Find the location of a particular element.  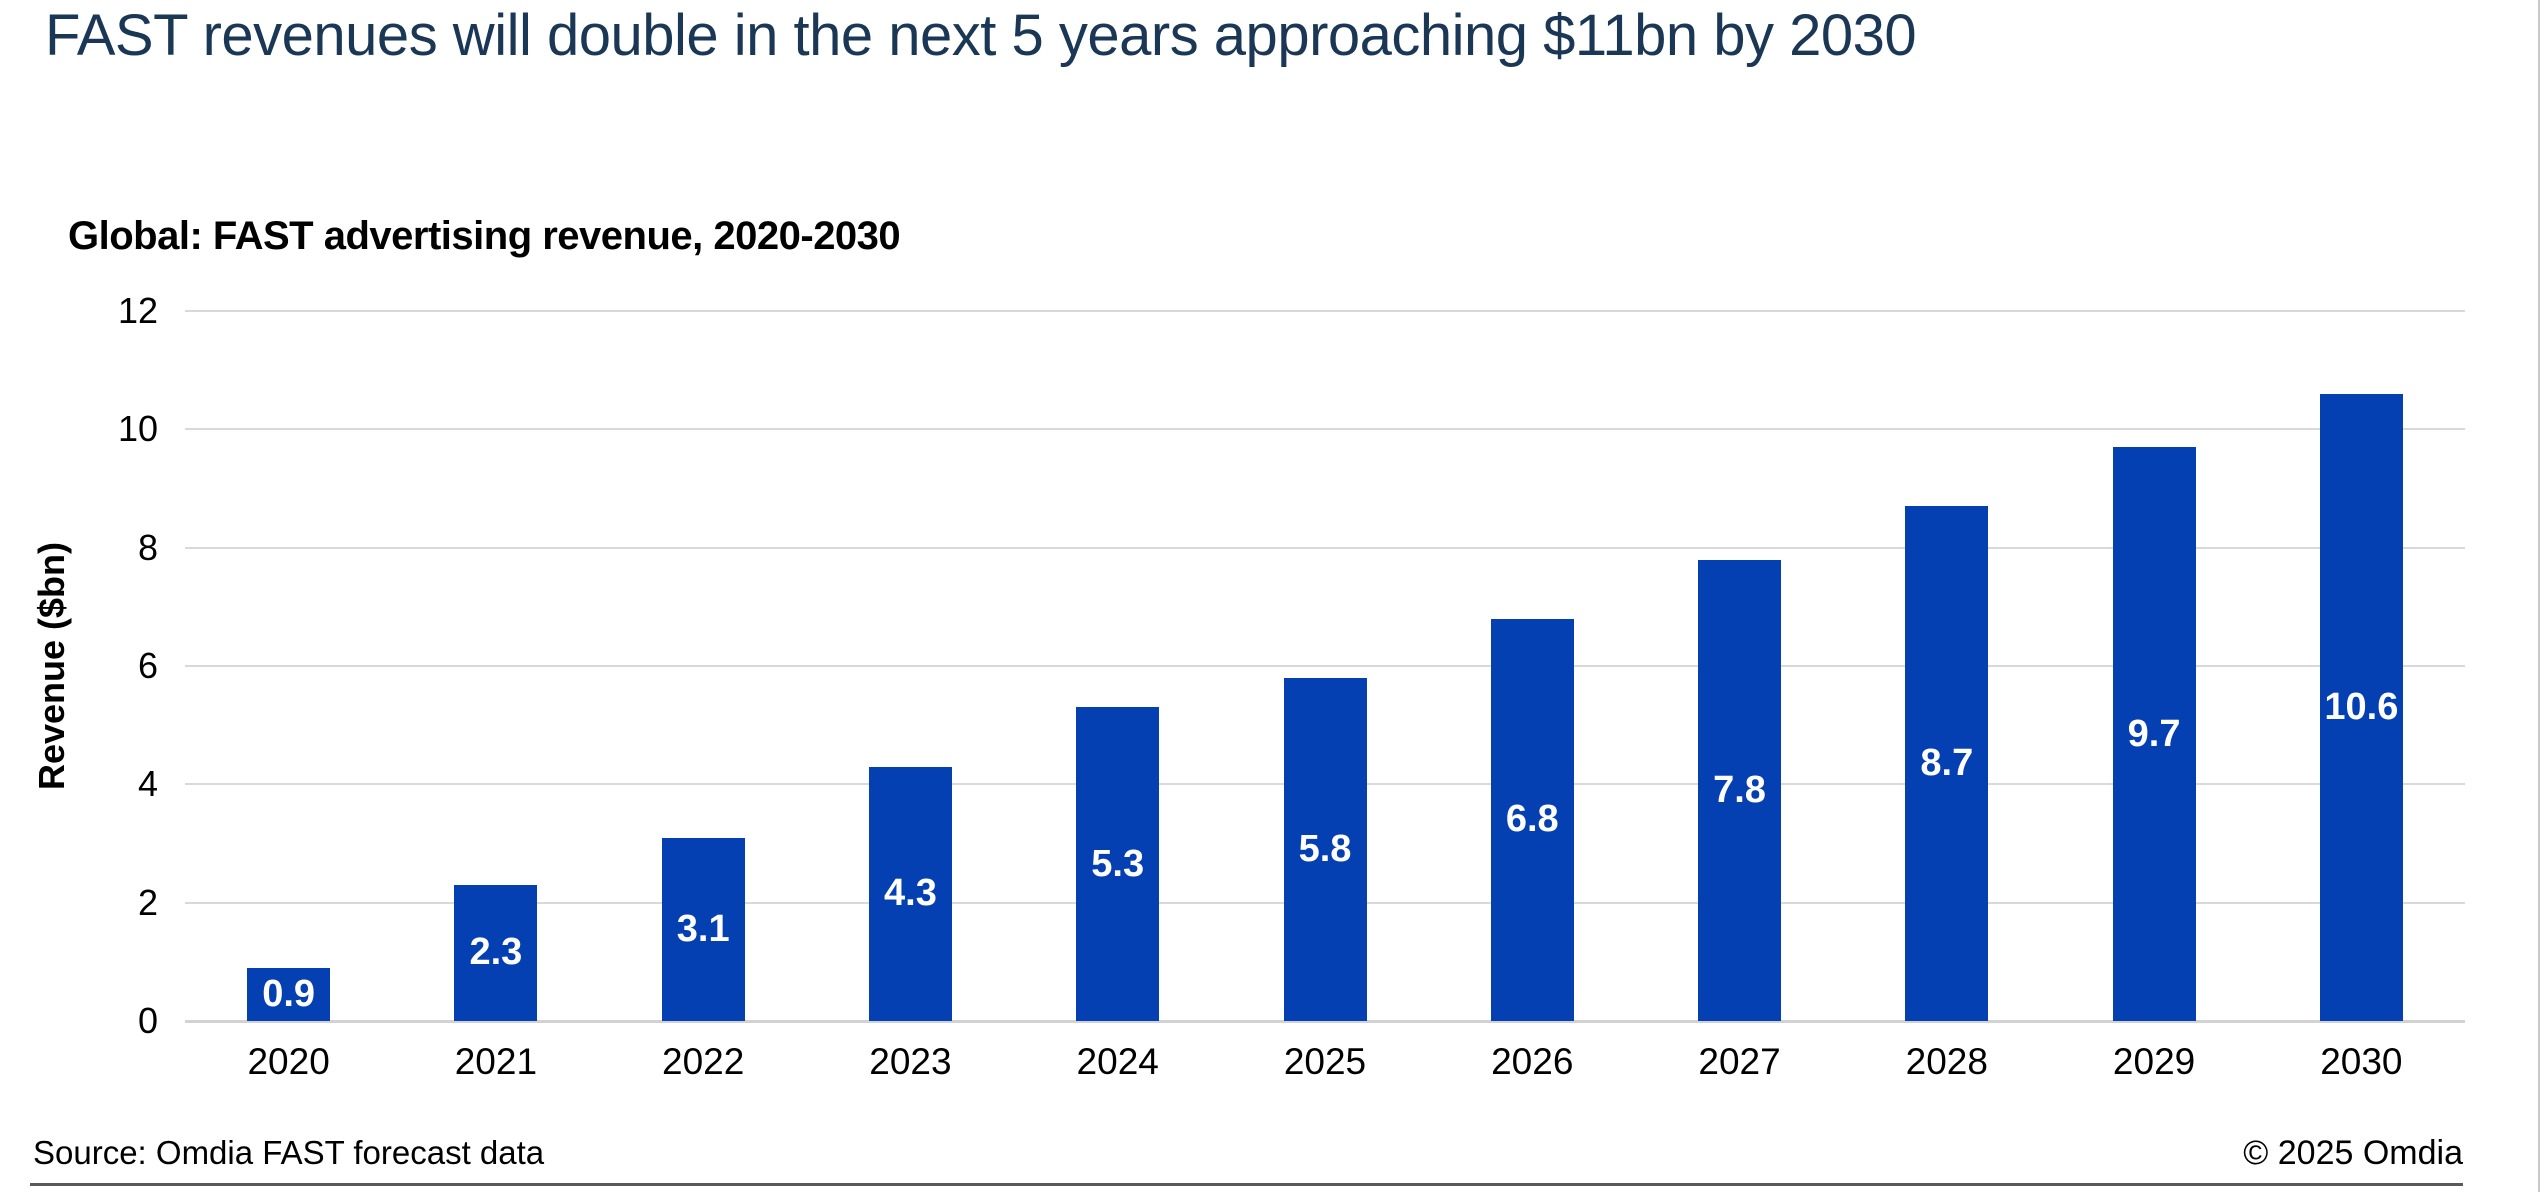

x-label-2020: 2020 is located at coordinates (288, 1061).